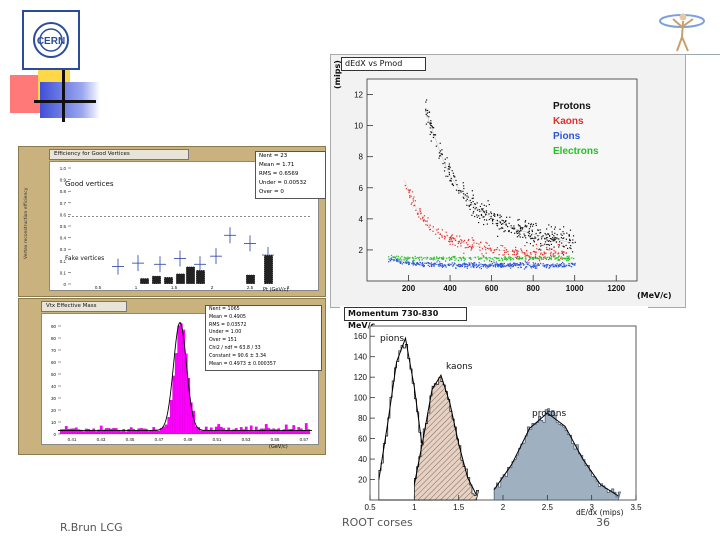 This screenshot has width=720, height=540. What do you see at coordinates (549, 414) in the screenshot?
I see `protons-label: protons` at bounding box center [549, 414].